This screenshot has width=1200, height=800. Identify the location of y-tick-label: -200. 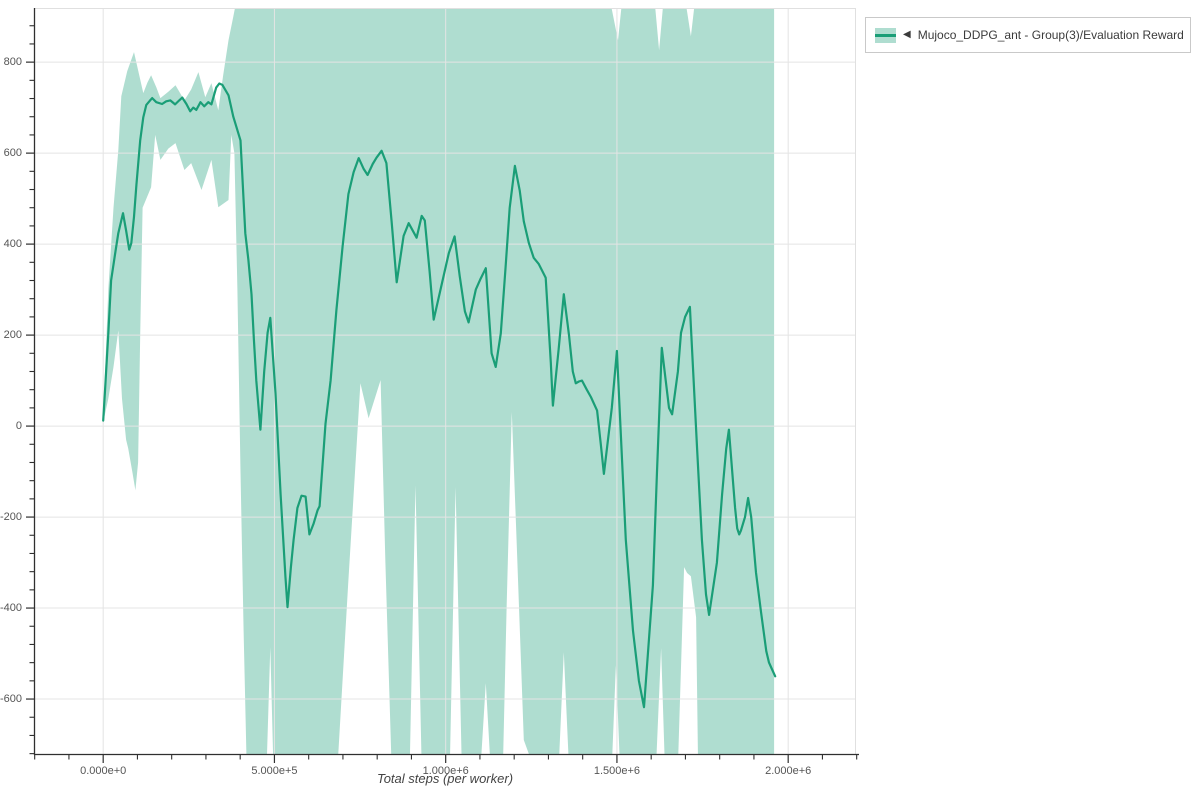
(11, 517).